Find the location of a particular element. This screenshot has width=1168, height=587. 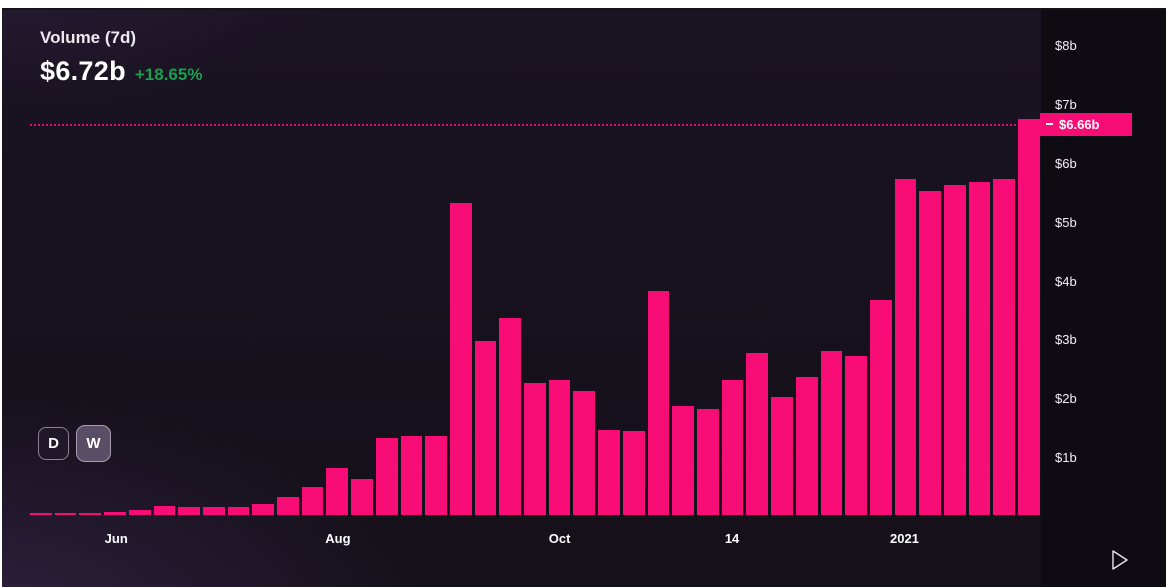

y-axis-label: $5b is located at coordinates (1066, 222).